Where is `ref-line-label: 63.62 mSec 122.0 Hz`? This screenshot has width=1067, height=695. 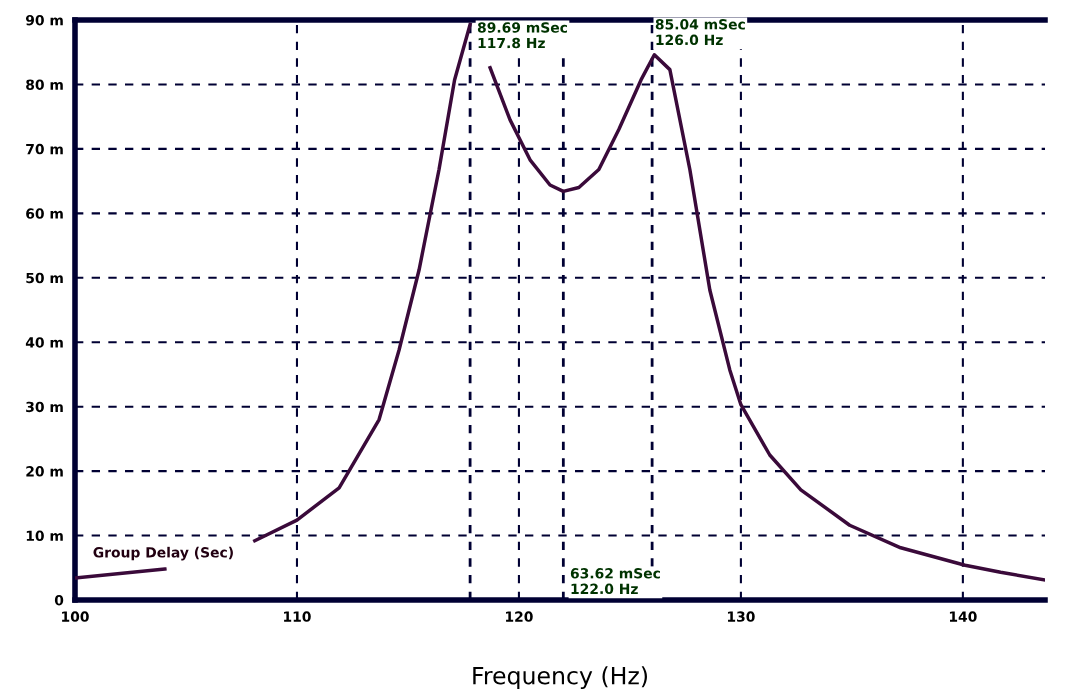
ref-line-label: 63.62 mSec 122.0 Hz is located at coordinates (615, 581).